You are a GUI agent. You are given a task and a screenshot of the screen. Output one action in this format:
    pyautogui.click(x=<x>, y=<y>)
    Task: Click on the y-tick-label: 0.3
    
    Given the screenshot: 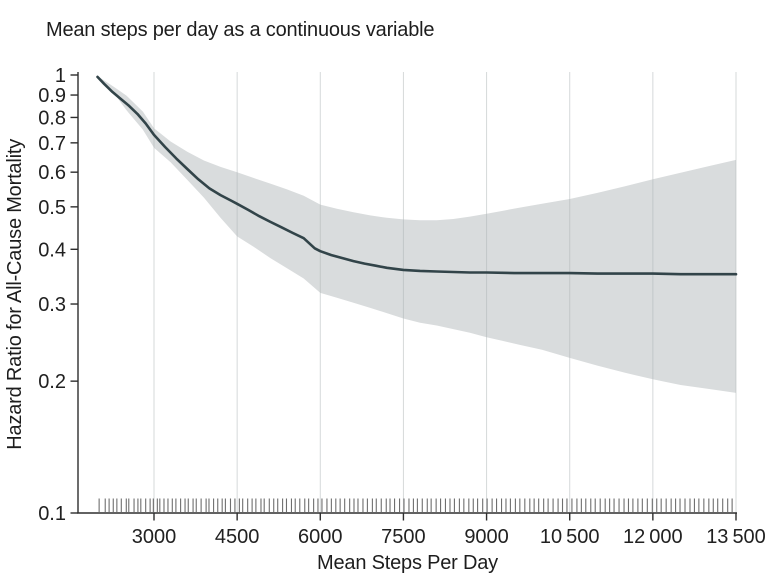 What is the action you would take?
    pyautogui.click(x=52, y=305)
    